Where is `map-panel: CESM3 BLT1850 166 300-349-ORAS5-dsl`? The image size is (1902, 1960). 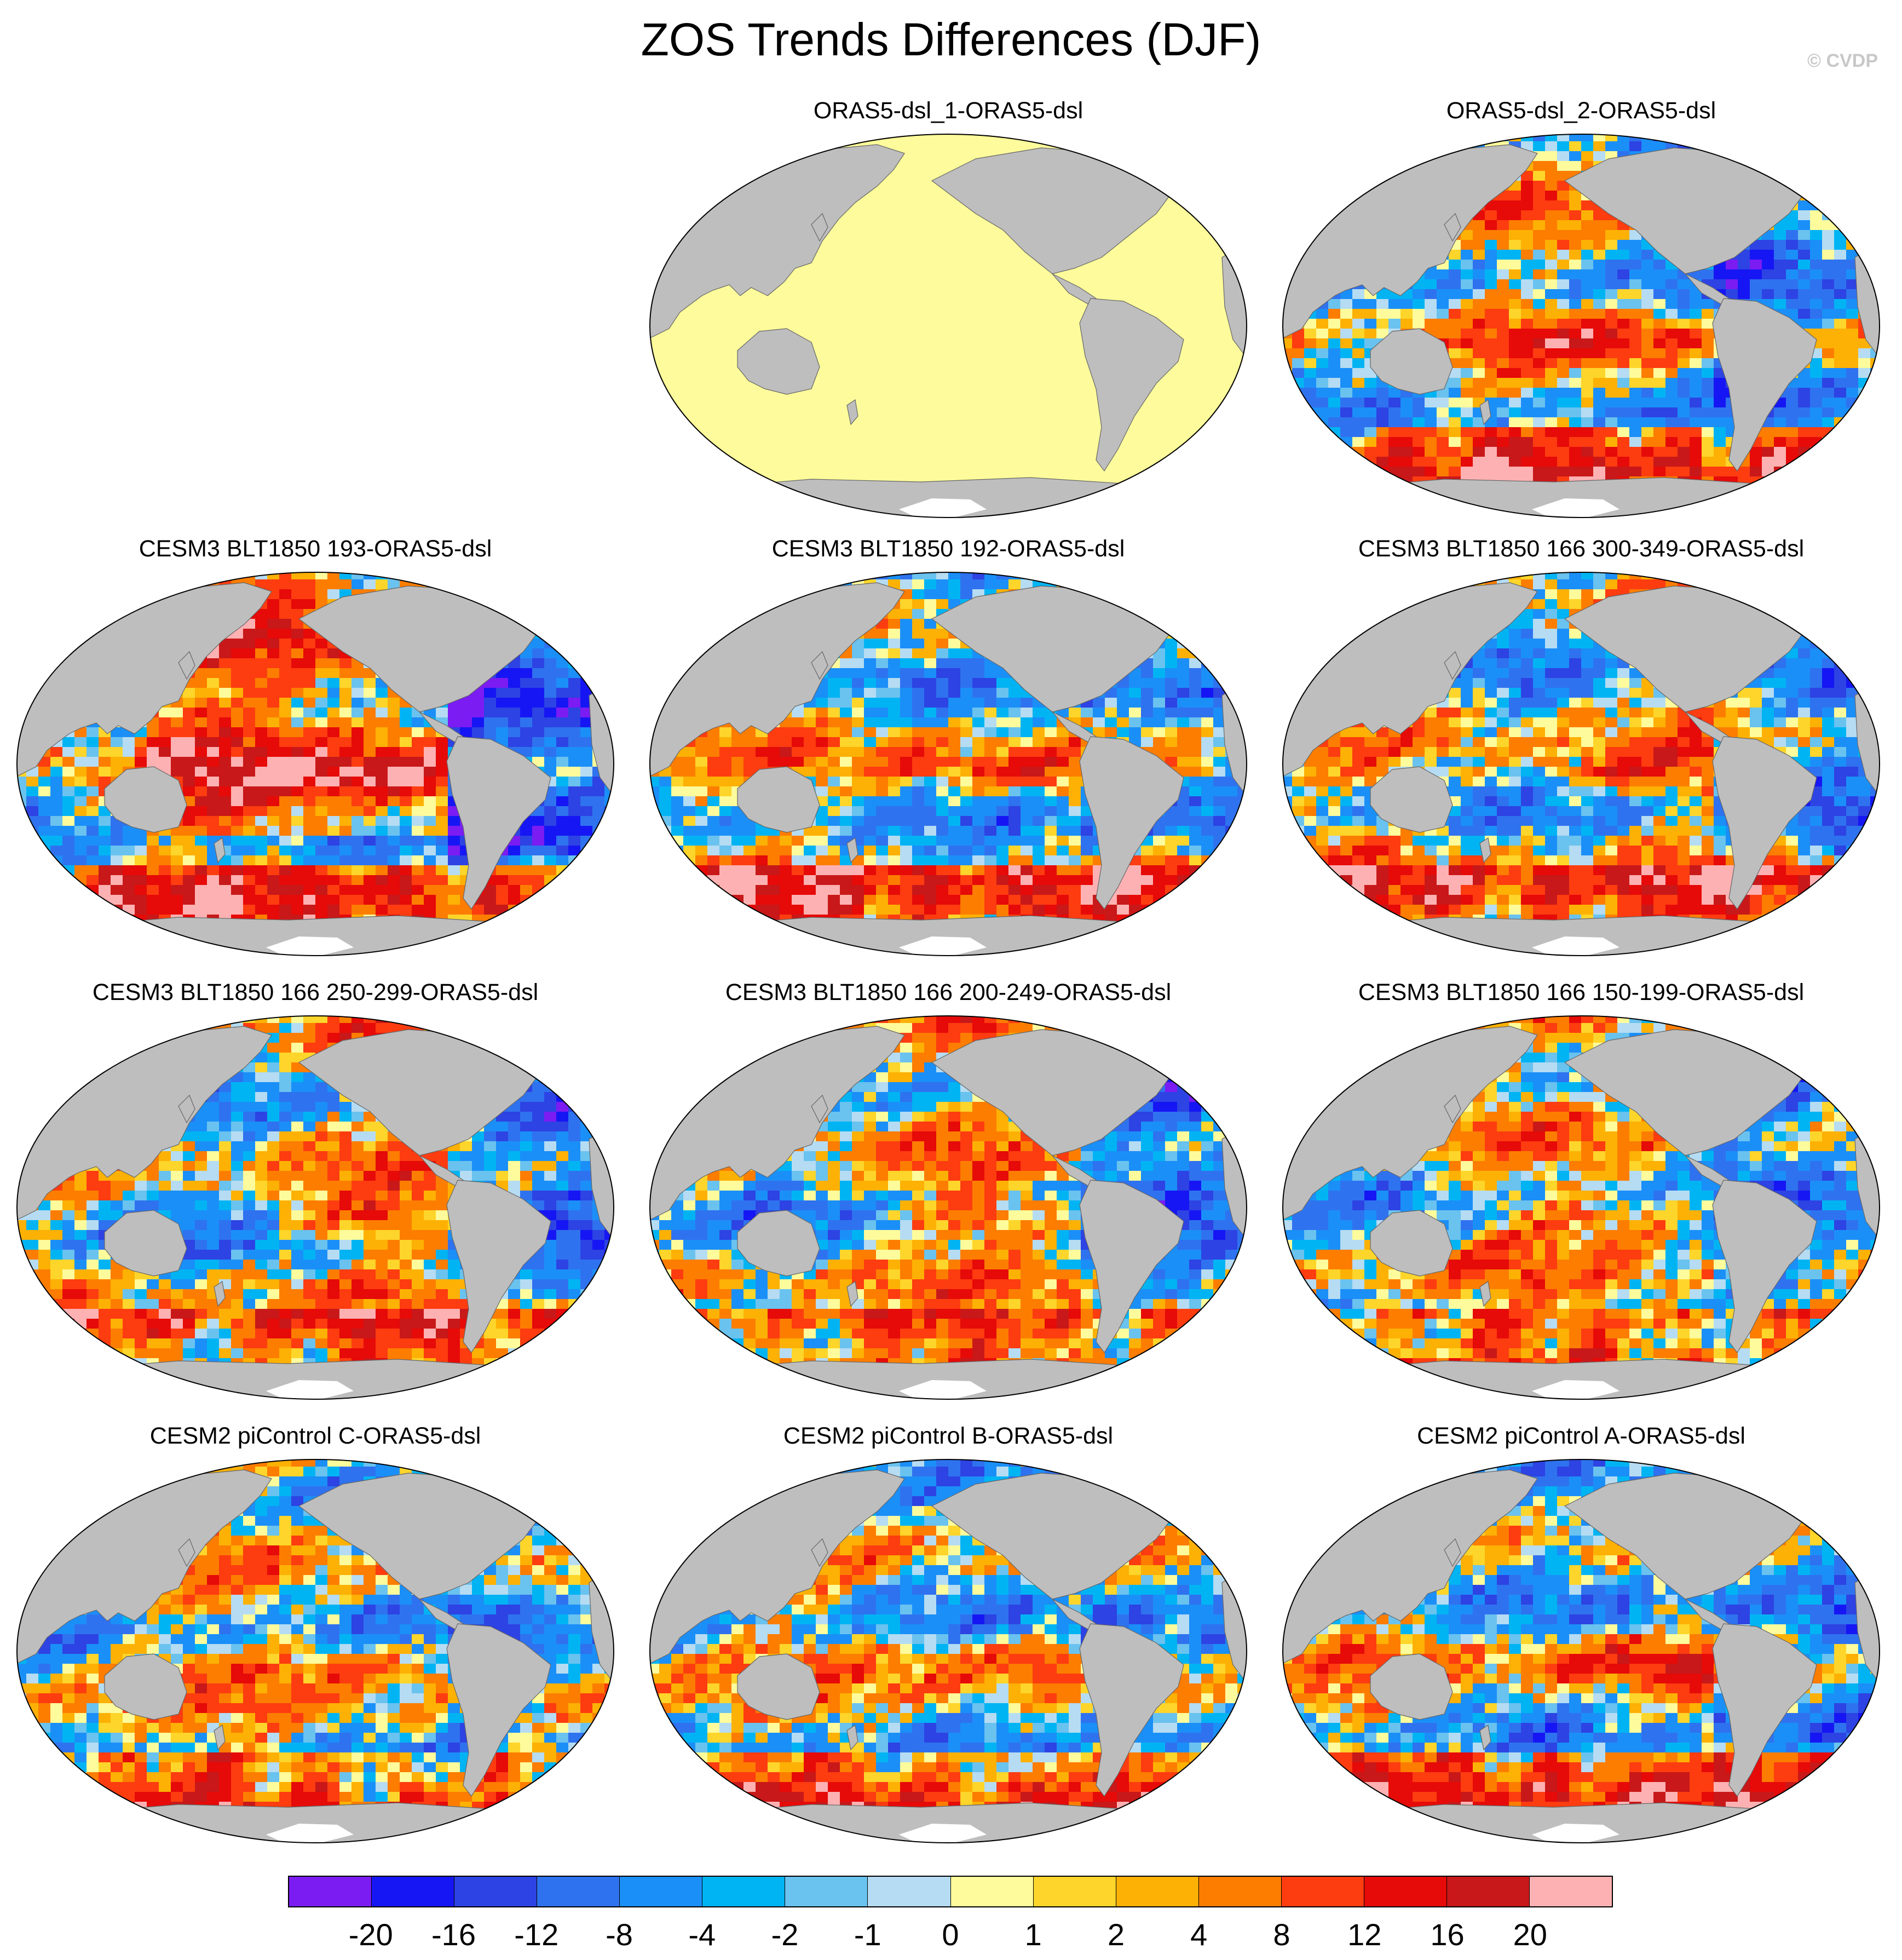 map-panel: CESM3 BLT1850 166 300-349-ORAS5-dsl is located at coordinates (1581, 748).